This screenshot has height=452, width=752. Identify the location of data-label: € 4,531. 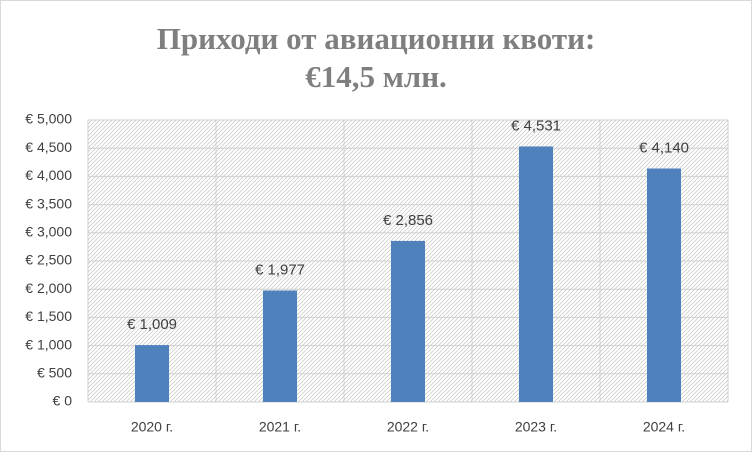
(536, 125).